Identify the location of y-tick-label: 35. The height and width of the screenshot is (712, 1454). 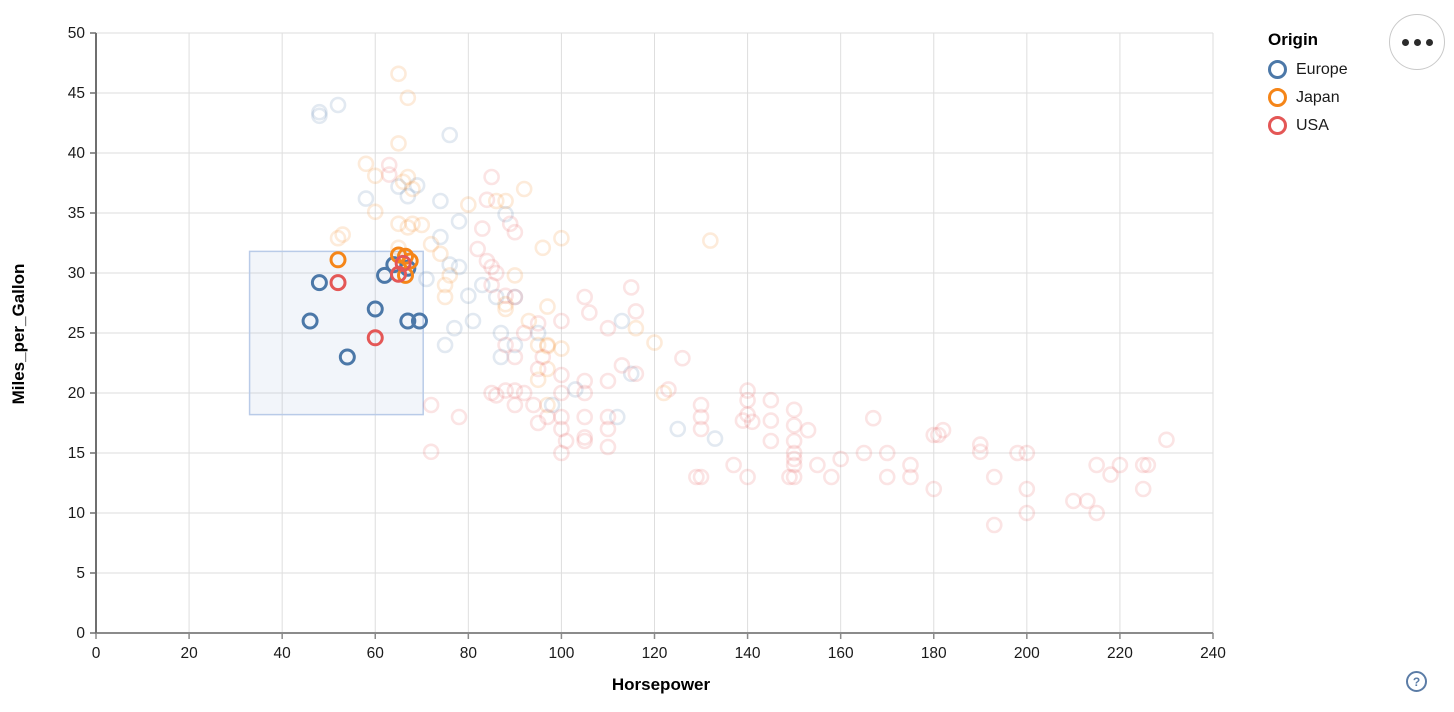
(76, 213).